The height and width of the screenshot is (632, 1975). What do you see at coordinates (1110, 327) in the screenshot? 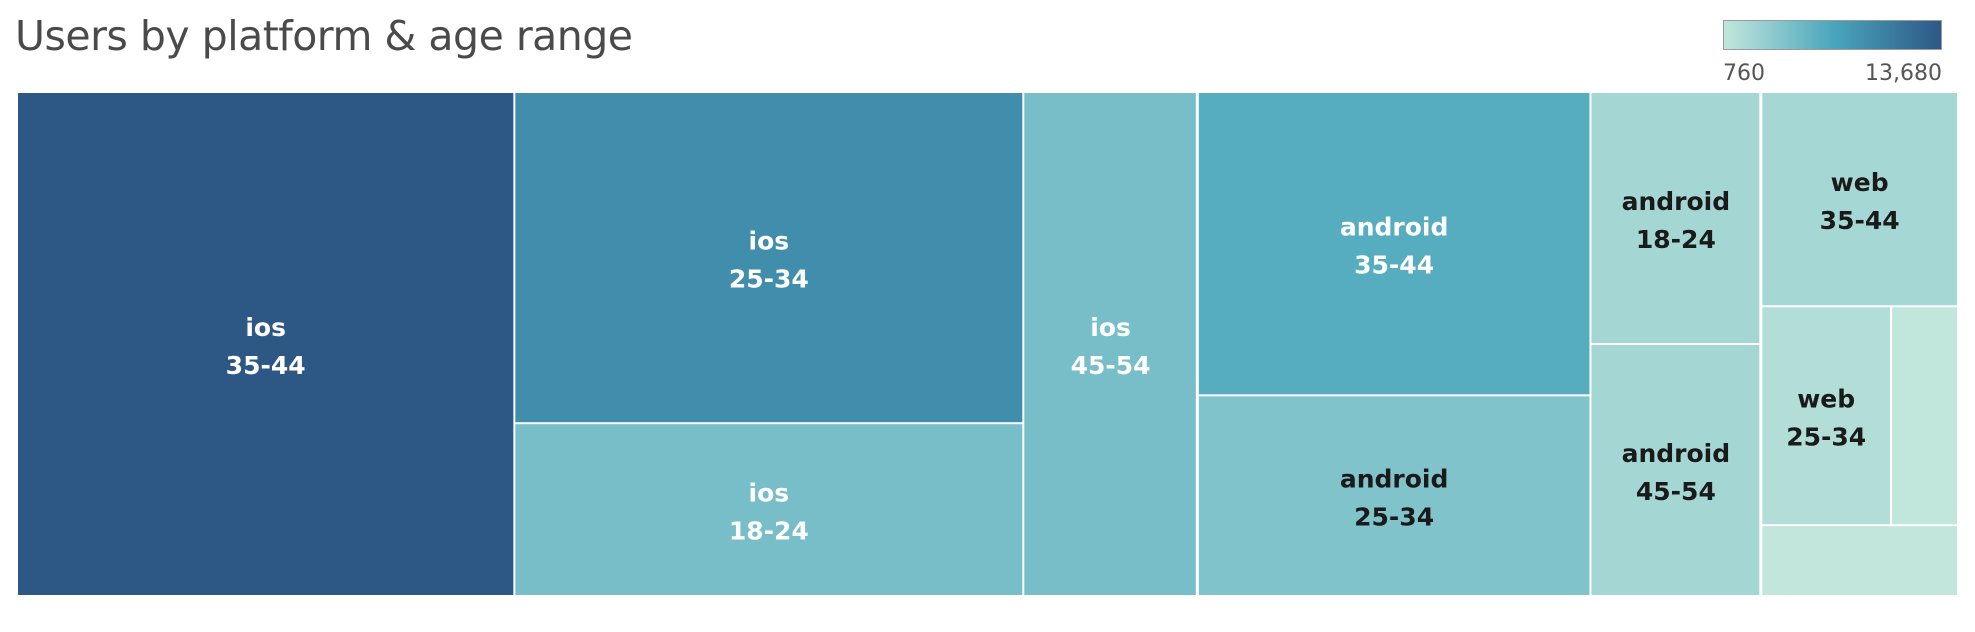
I see `treemap-ios-cell-45-54-platform-label: ios` at bounding box center [1110, 327].